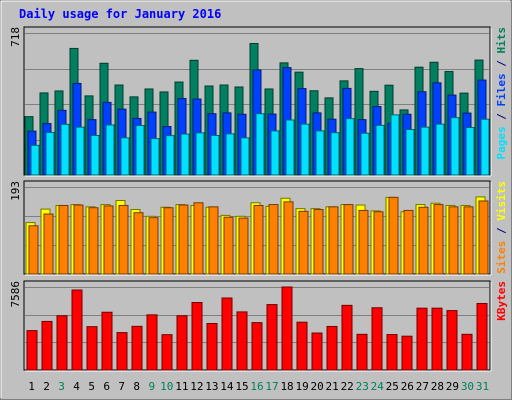 The image size is (512, 400). I want to click on x-tick-label: 7, so click(121, 386).